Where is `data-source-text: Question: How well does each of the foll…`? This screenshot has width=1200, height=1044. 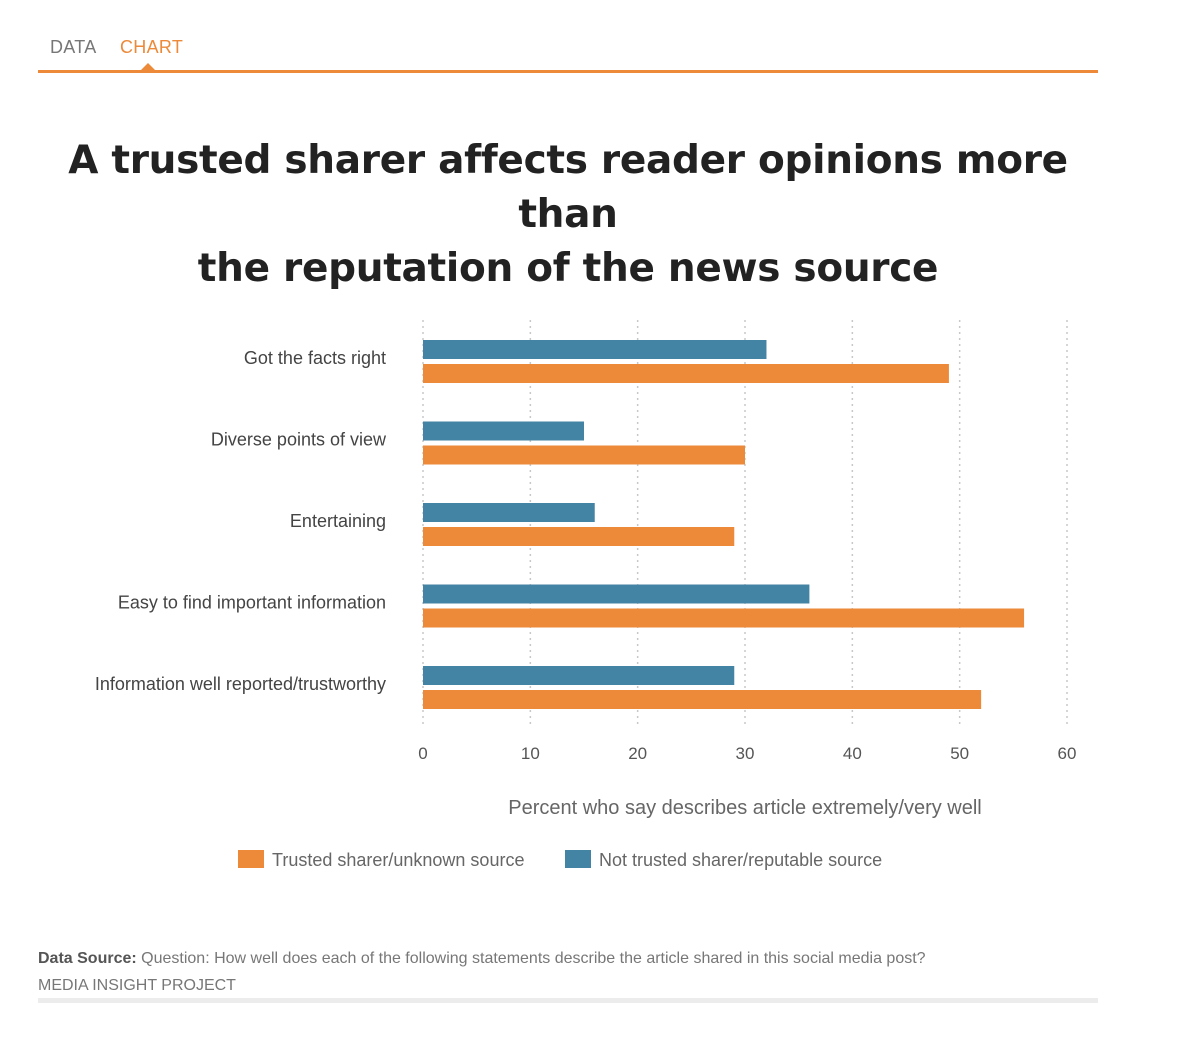 data-source-text: Question: How well does each of the foll… is located at coordinates (533, 958).